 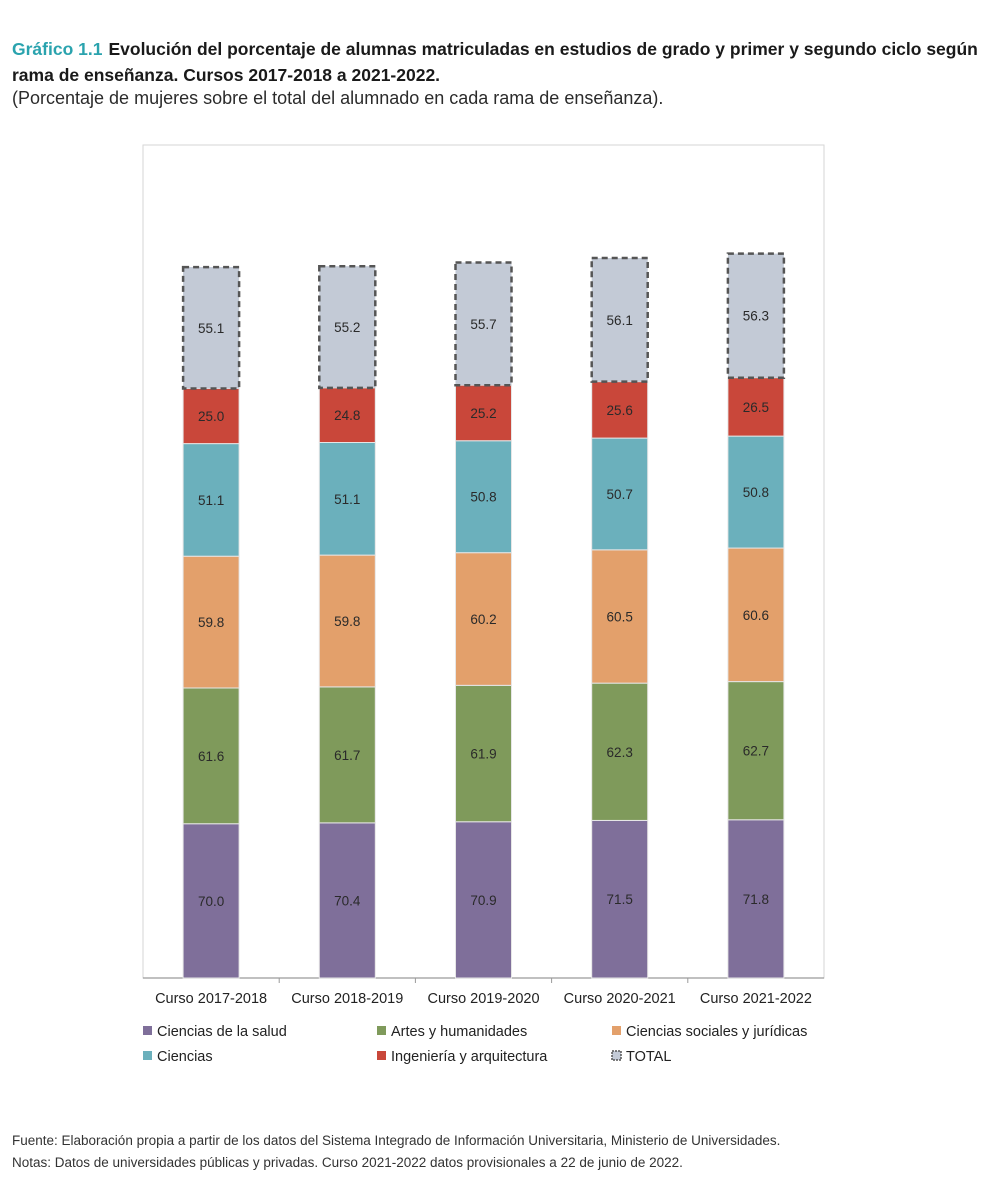 I want to click on x-tick-label-5: Curso 2021-2022, so click(x=756, y=999).